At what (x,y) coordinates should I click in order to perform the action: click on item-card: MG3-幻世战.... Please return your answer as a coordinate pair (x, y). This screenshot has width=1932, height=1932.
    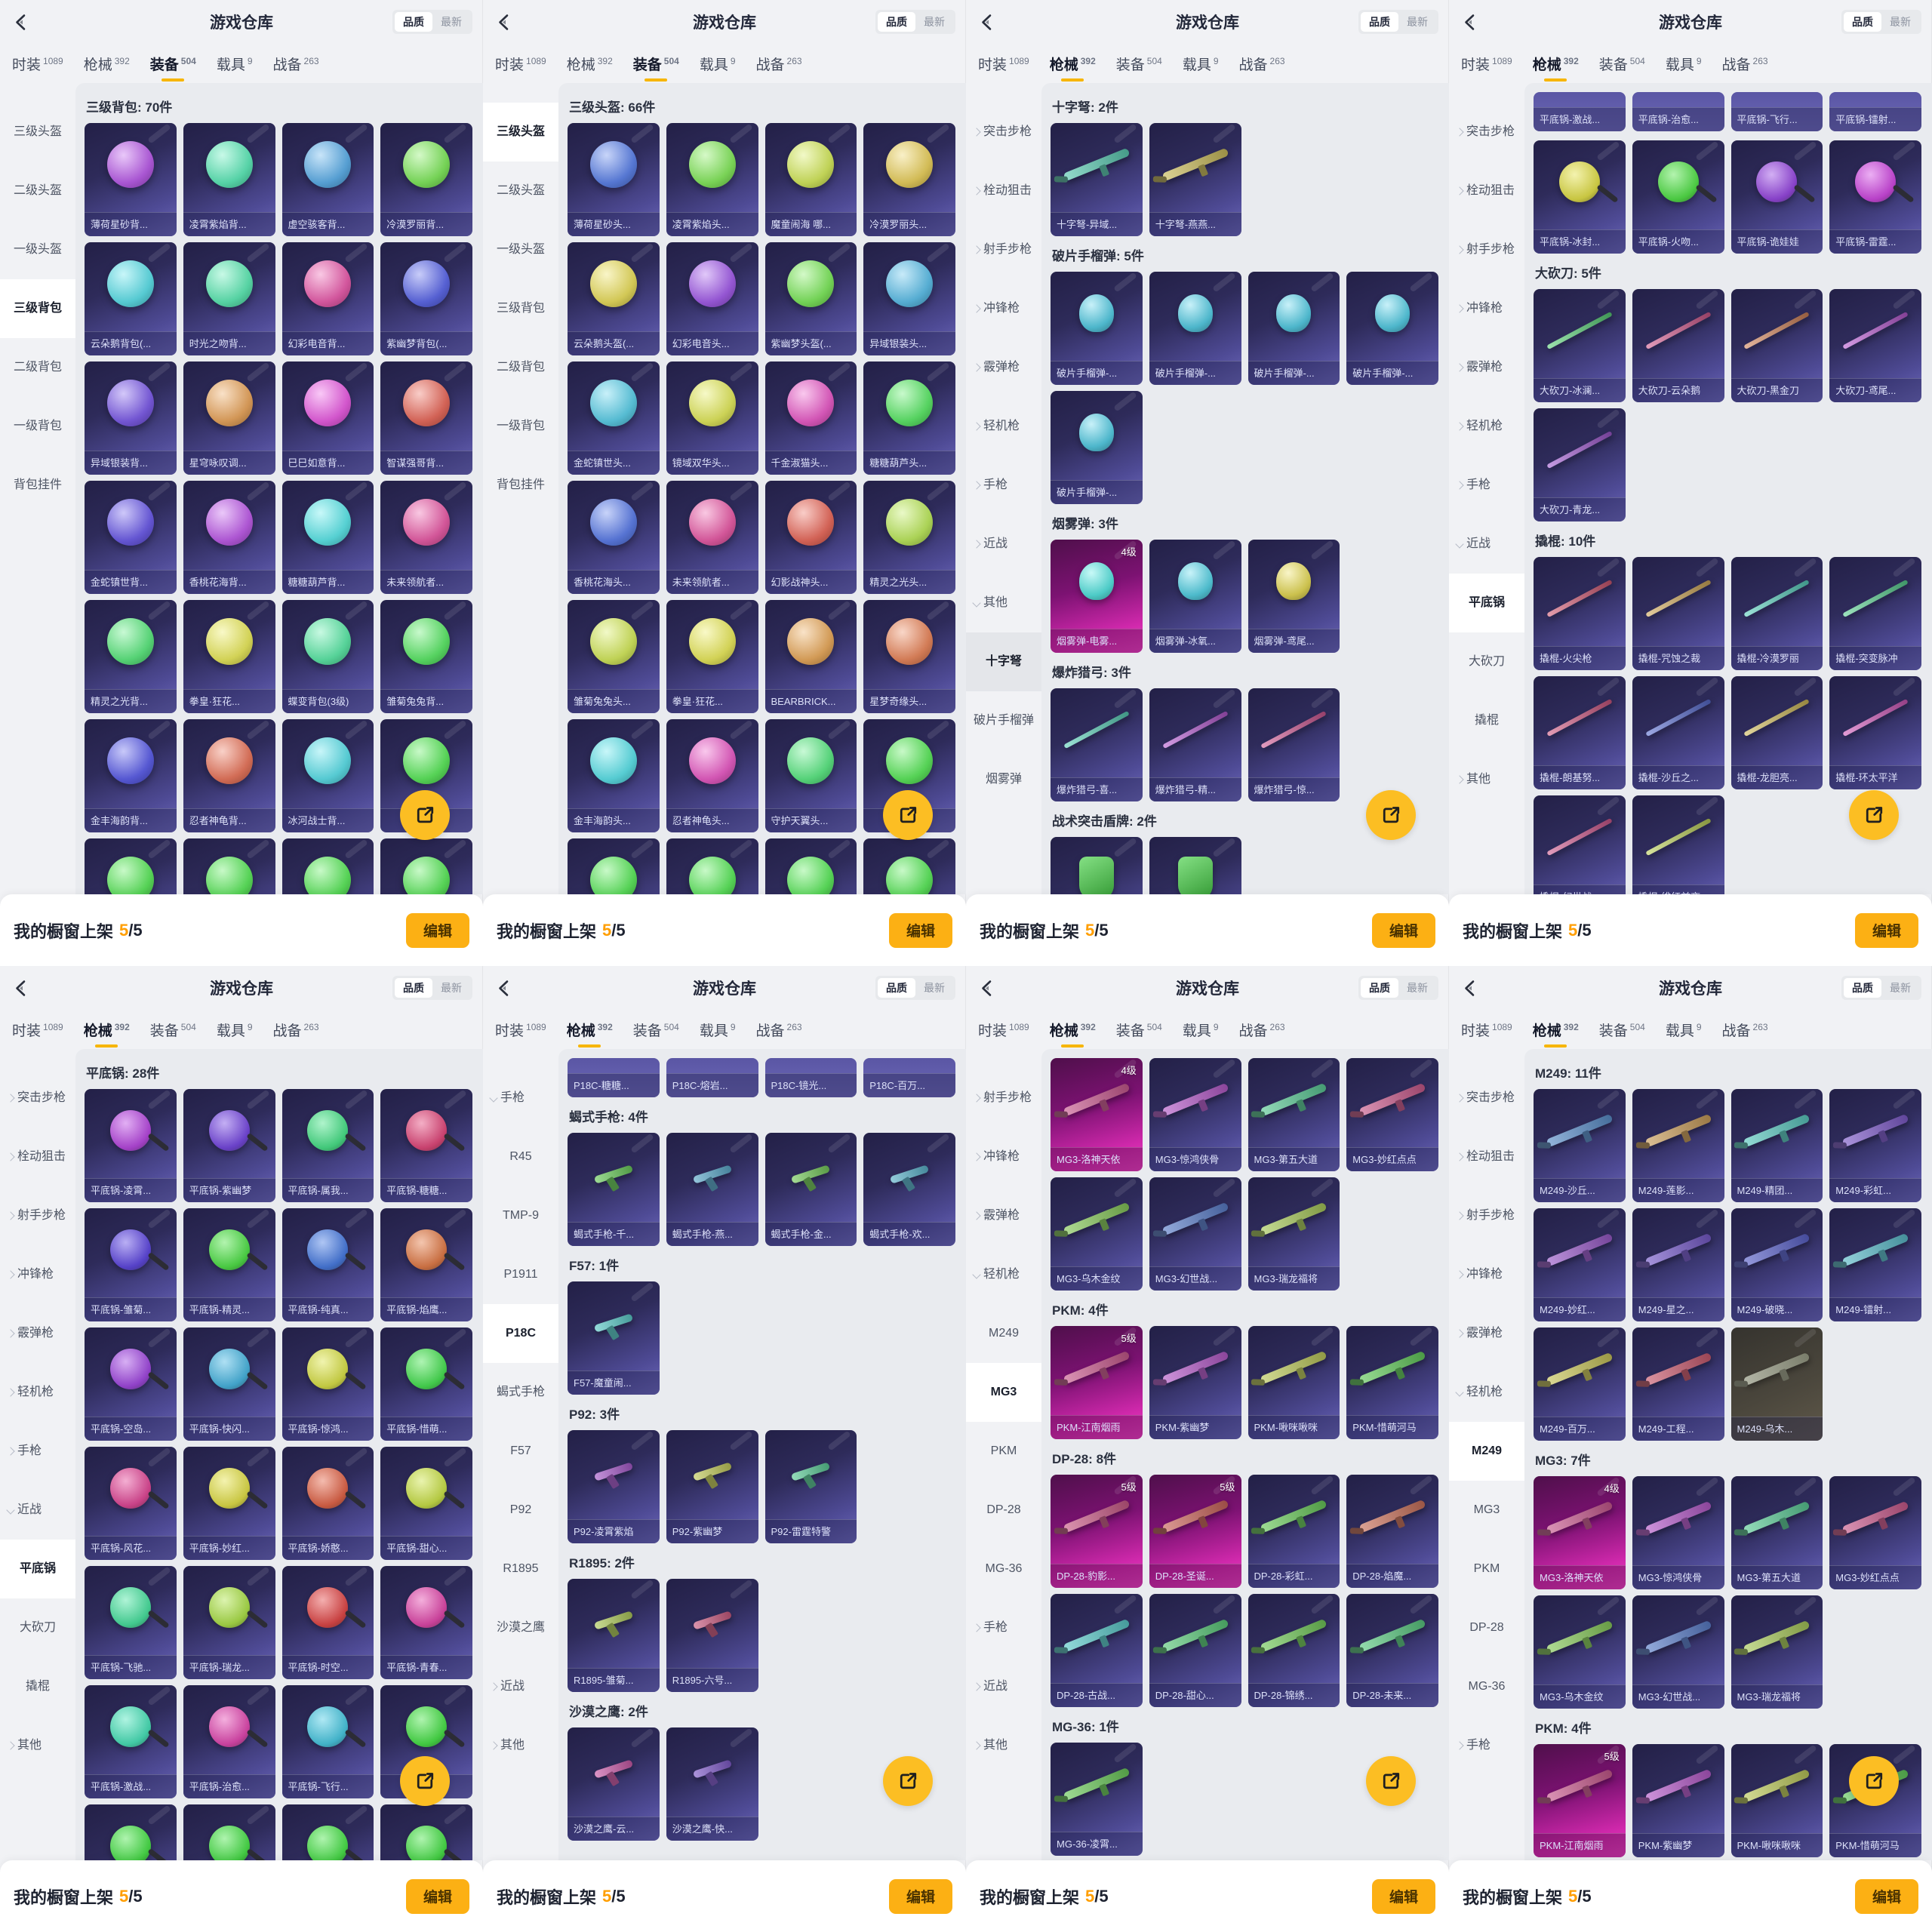
    Looking at the image, I should click on (1195, 1234).